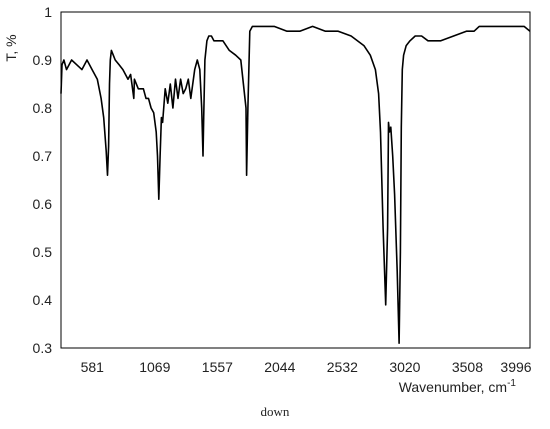 The height and width of the screenshot is (429, 550). What do you see at coordinates (275, 411) in the screenshot?
I see `figure-caption: down` at bounding box center [275, 411].